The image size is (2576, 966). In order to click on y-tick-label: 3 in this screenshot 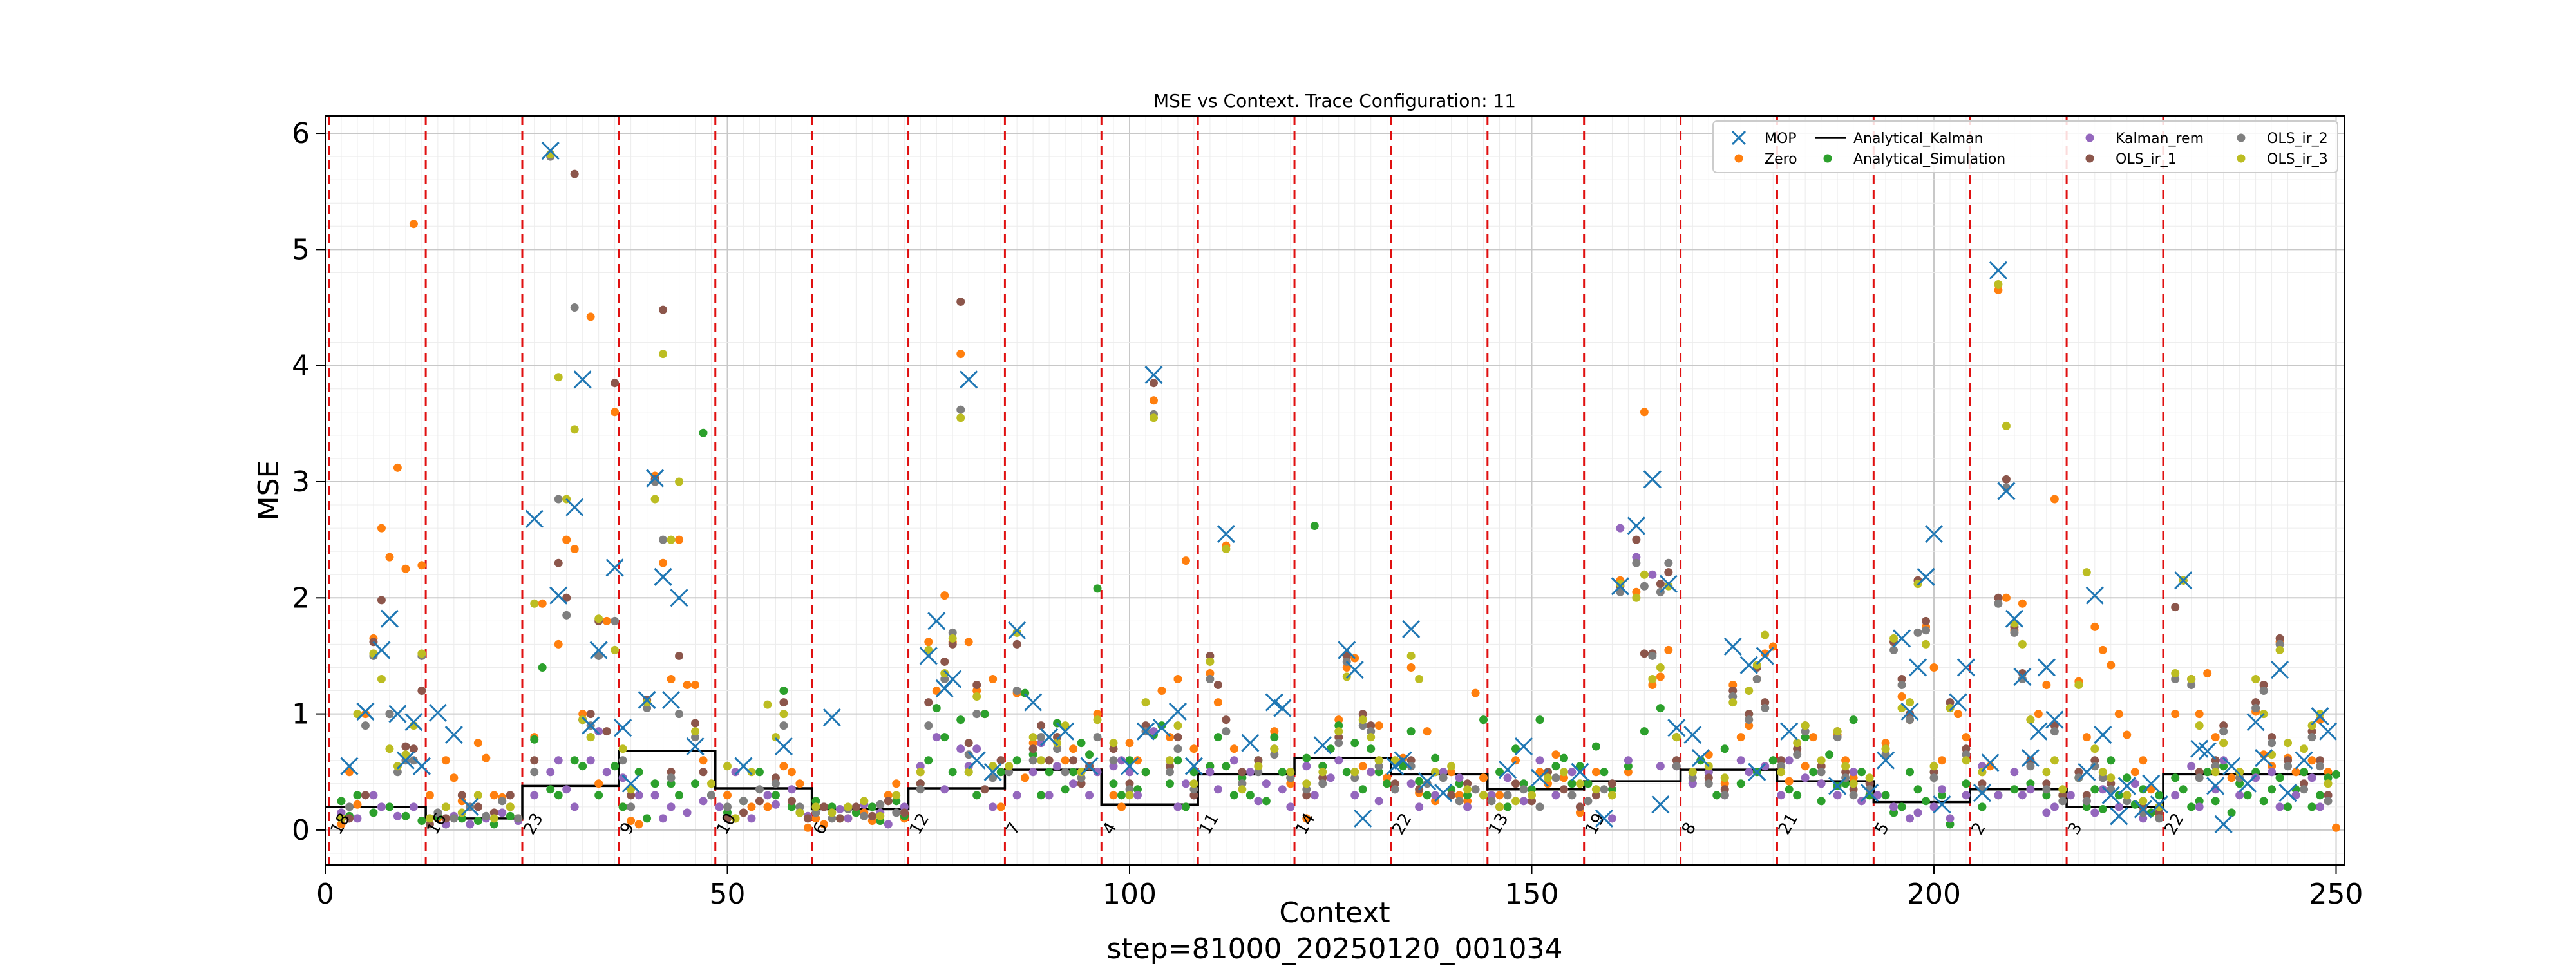, I will do `click(301, 482)`.